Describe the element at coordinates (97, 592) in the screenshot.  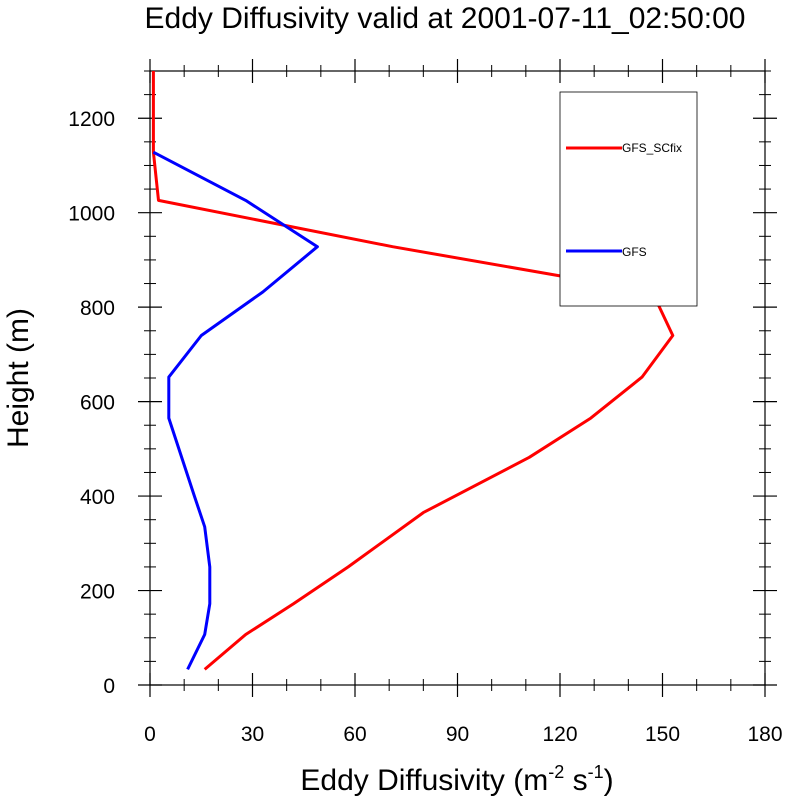
I see `y-tick-label: 200` at that location.